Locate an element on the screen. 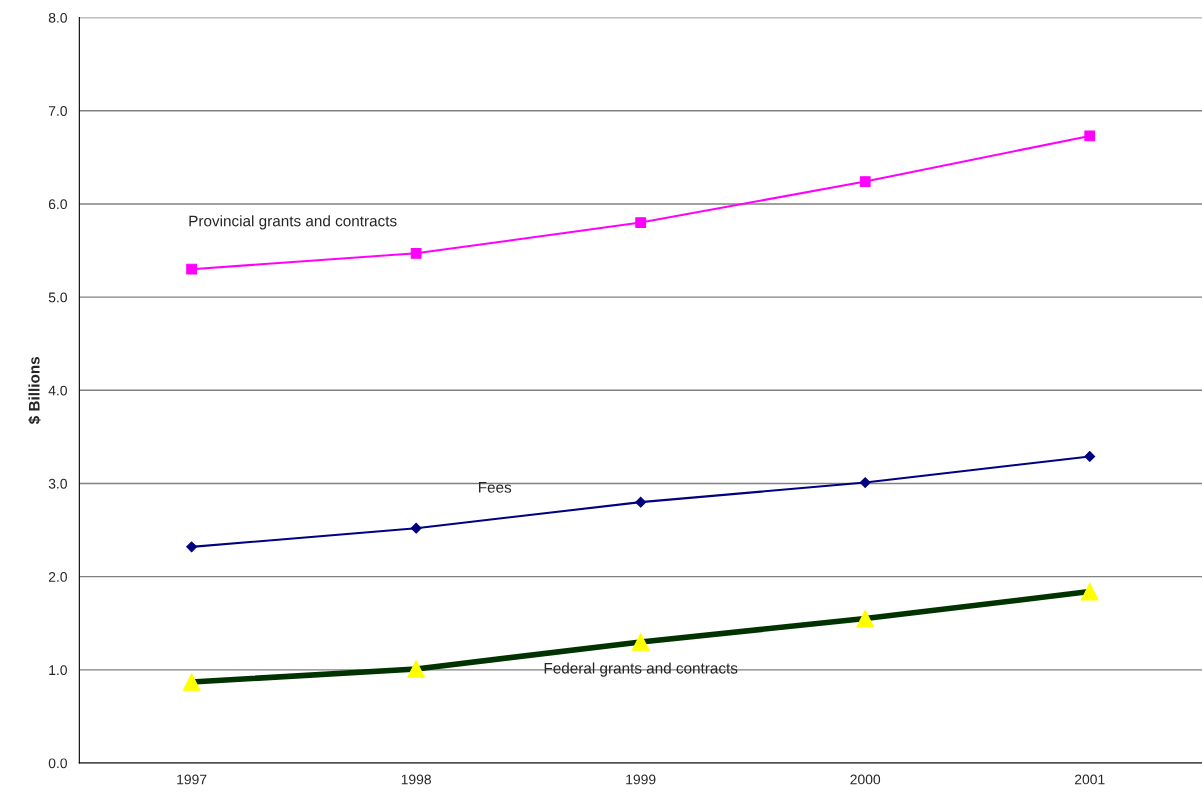  x-tick-label: 1998 is located at coordinates (416, 779).